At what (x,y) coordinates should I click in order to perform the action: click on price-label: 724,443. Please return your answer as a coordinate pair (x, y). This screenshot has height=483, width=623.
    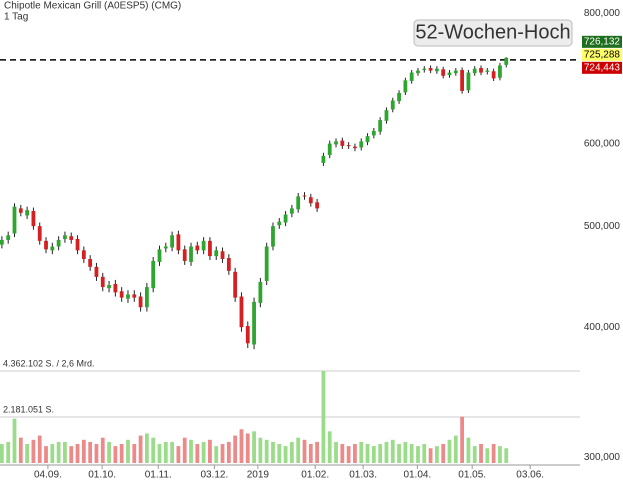
    Looking at the image, I should click on (602, 67).